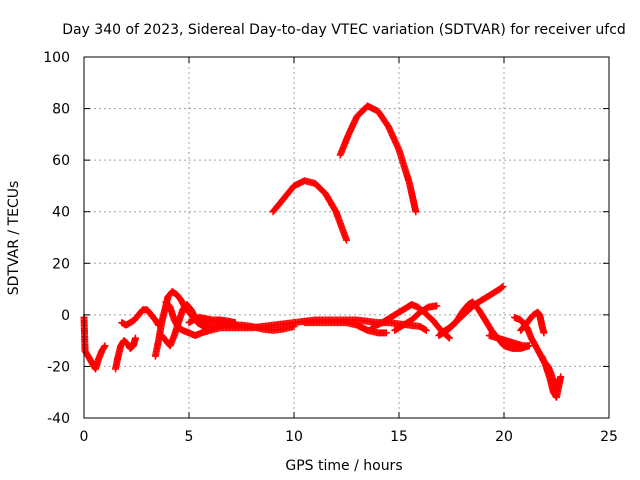 The image size is (640, 480). Describe the element at coordinates (61, 264) in the screenshot. I see `y-tick-label: 20` at that location.